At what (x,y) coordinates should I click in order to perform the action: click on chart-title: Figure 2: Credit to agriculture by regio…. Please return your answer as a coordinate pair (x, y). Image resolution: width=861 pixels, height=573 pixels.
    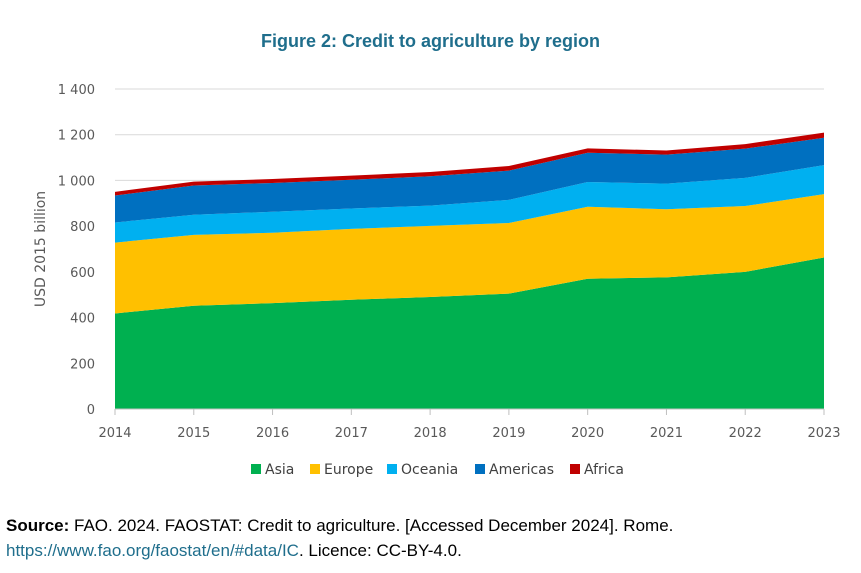
    Looking at the image, I should click on (430, 41).